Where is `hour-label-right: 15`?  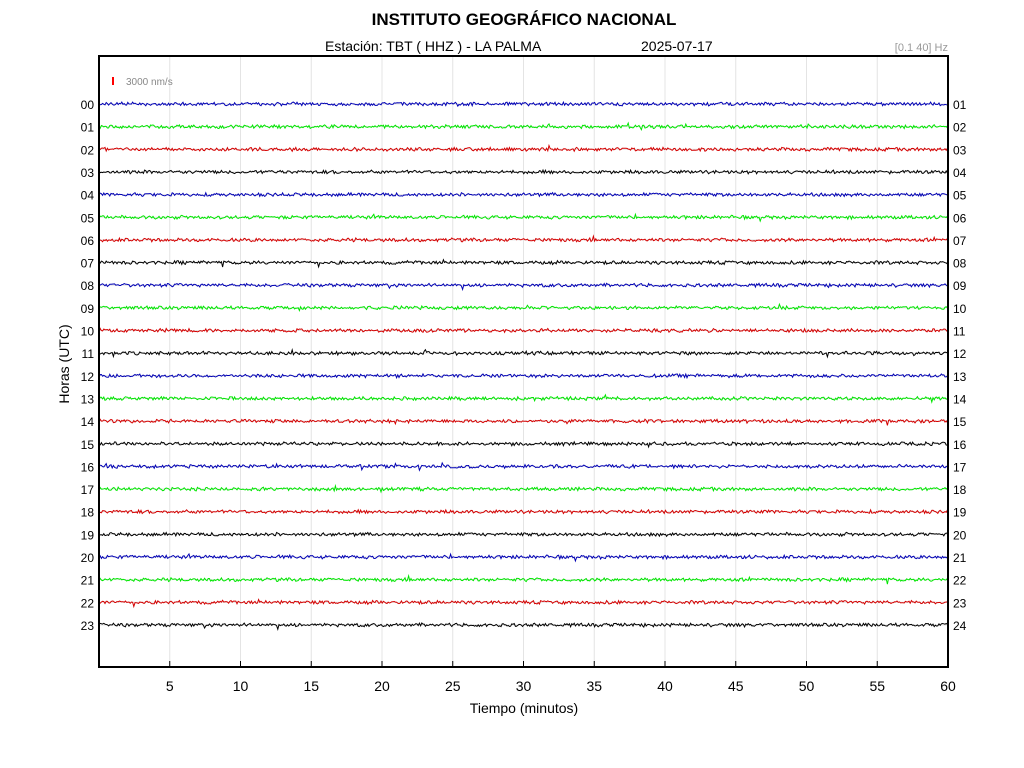
hour-label-right: 15 is located at coordinates (960, 422).